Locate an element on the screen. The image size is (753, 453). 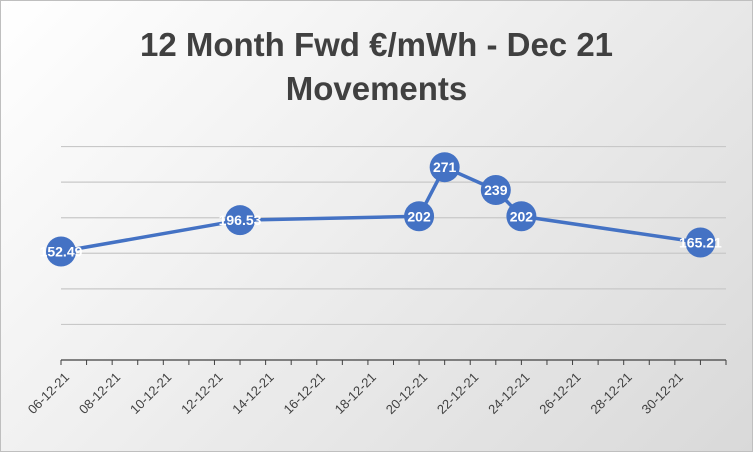
x-tick-label: 16-12-21 is located at coordinates (303, 393).